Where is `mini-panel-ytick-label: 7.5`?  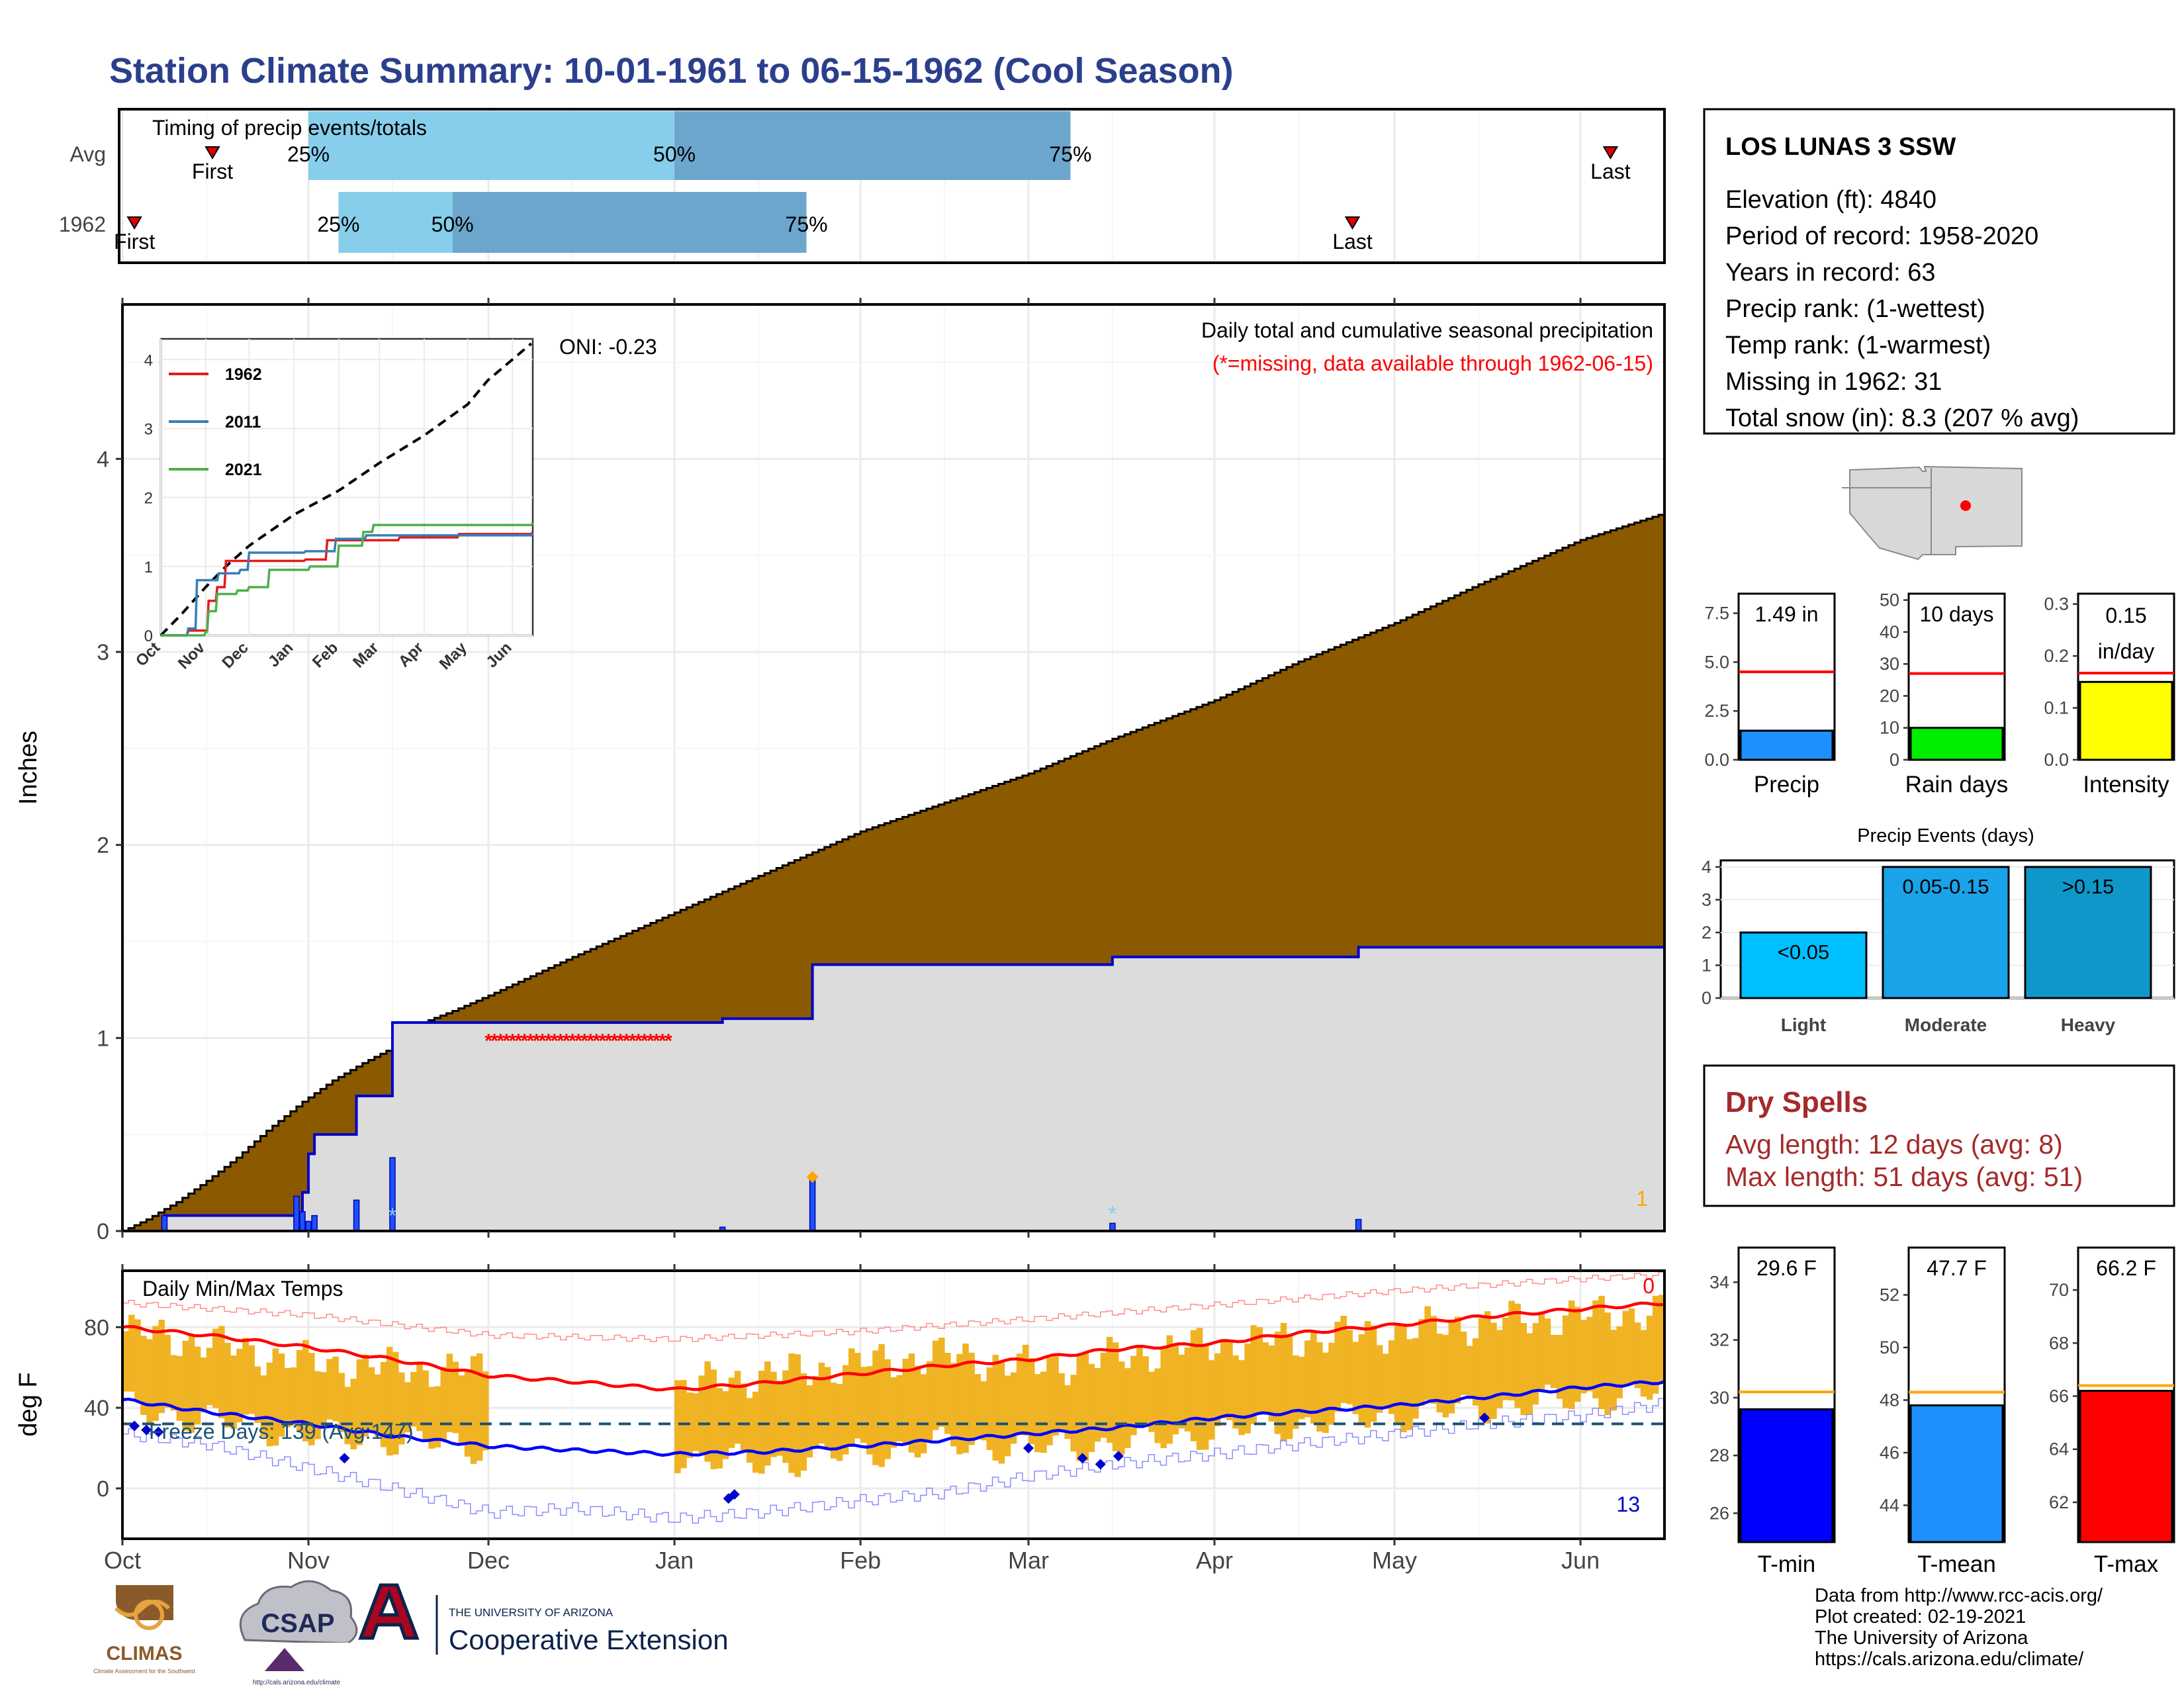
mini-panel-ytick-label: 7.5 is located at coordinates (1716, 613).